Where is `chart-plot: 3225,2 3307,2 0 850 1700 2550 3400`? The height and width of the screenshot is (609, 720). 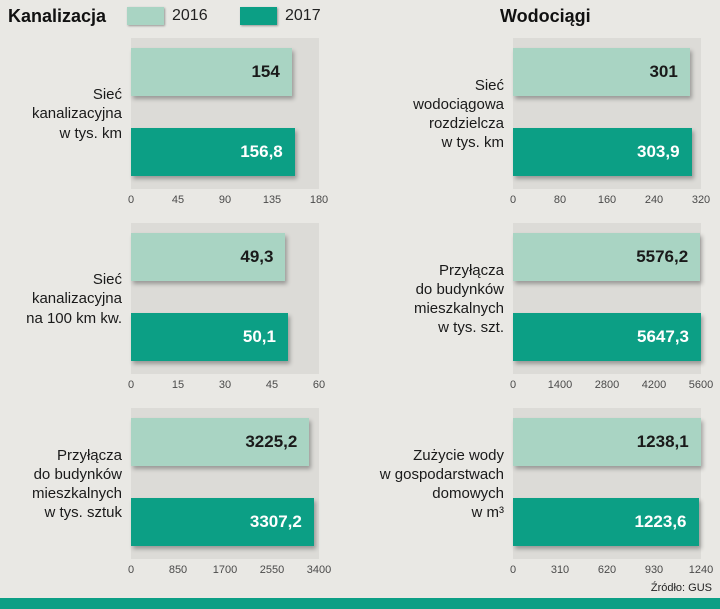 chart-plot: 3225,2 3307,2 0 850 1700 2550 3400 is located at coordinates (229, 493).